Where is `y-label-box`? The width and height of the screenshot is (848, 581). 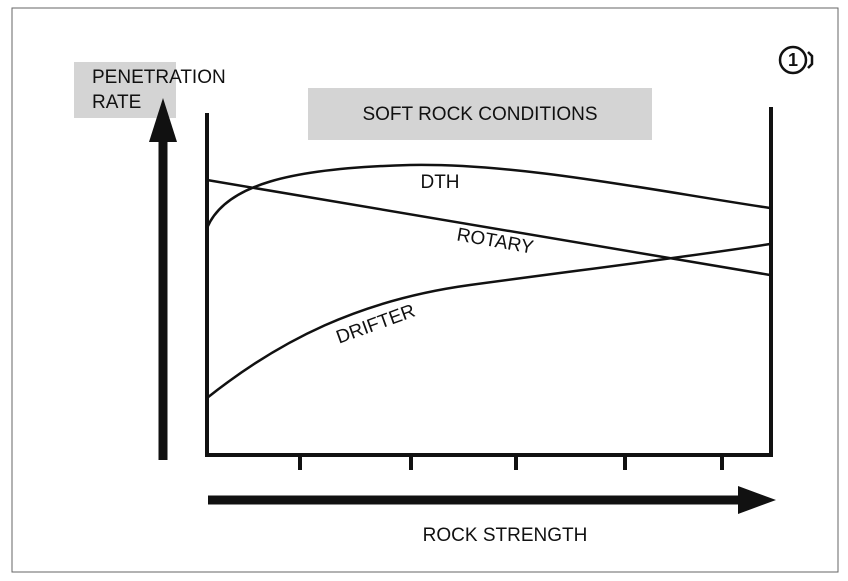
y-label-box is located at coordinates (125, 90).